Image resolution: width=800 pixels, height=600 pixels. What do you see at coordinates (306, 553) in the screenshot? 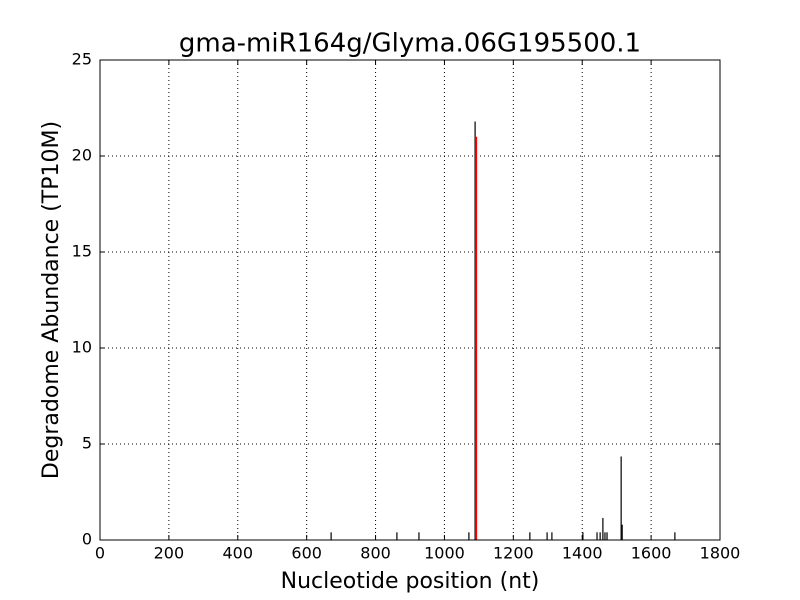
I see `x-tick-label: 600` at bounding box center [306, 553].